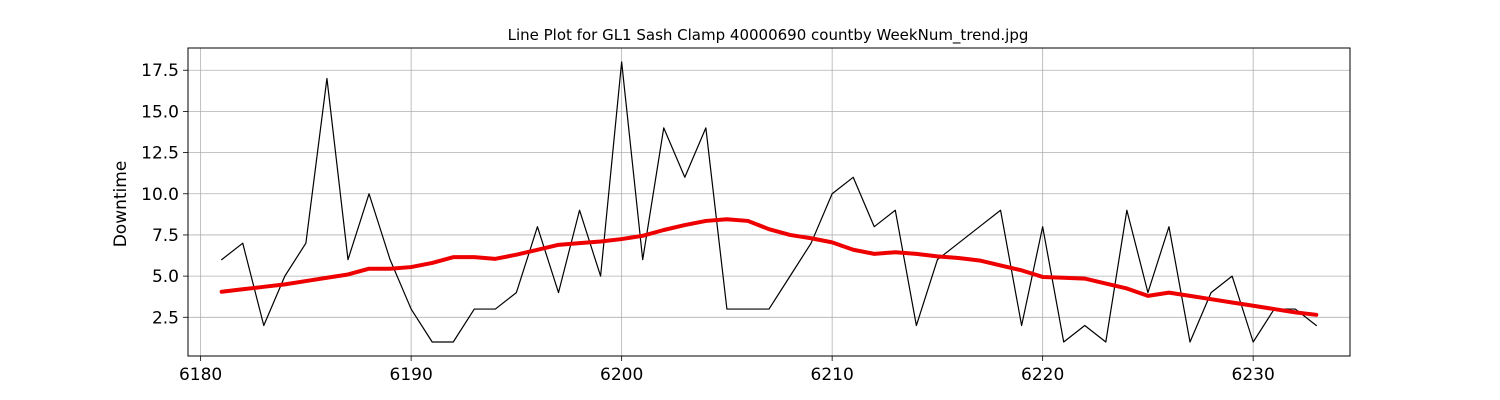 Image resolution: width=1500 pixels, height=400 pixels. Describe the element at coordinates (121, 204) in the screenshot. I see `y-axis-label: Downtime` at that location.